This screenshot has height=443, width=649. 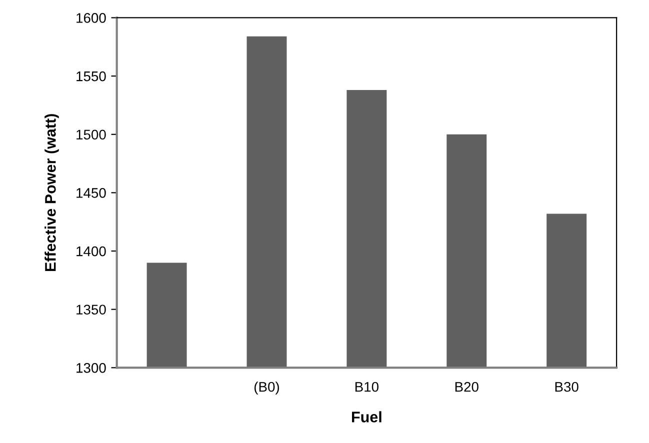 What do you see at coordinates (91, 135) in the screenshot?
I see `y-tick-label: 1500` at bounding box center [91, 135].